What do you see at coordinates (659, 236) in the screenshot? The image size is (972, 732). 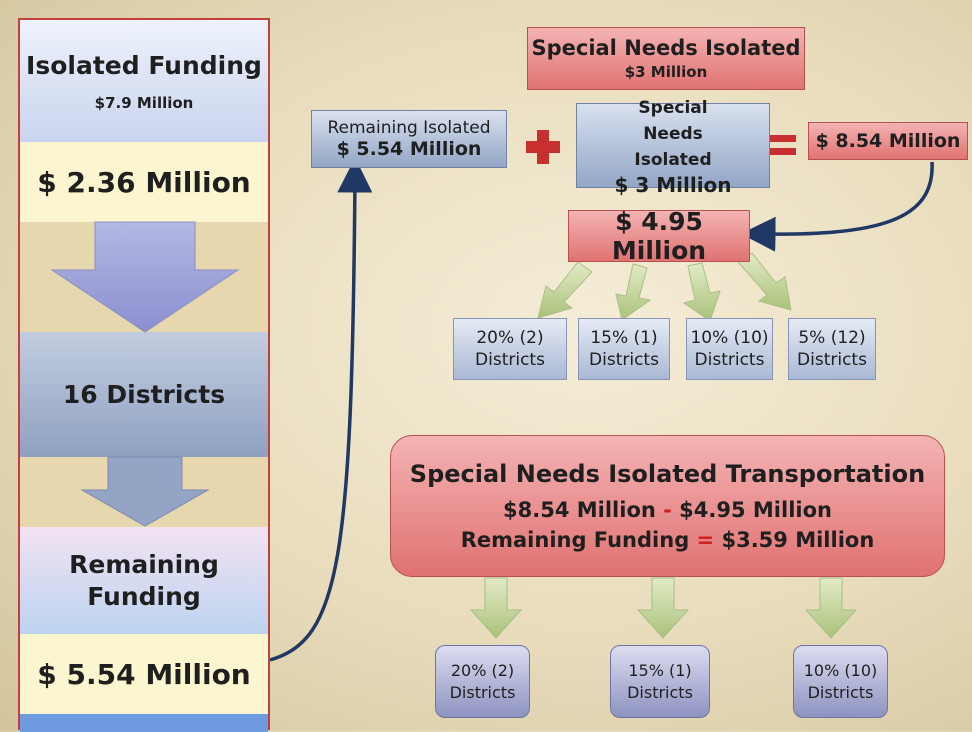 I see `split-box: $ 4.95 Million` at bounding box center [659, 236].